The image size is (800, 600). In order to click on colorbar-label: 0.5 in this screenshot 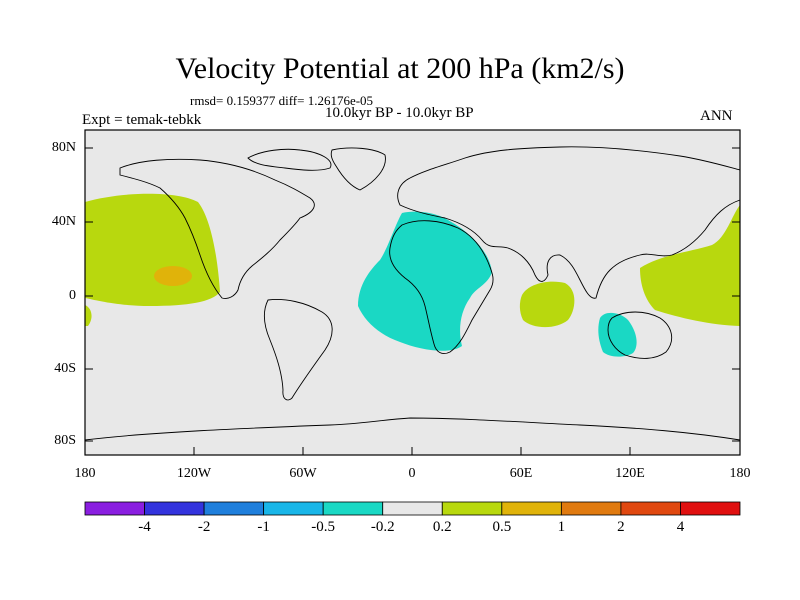, I will do `click(502, 527)`.